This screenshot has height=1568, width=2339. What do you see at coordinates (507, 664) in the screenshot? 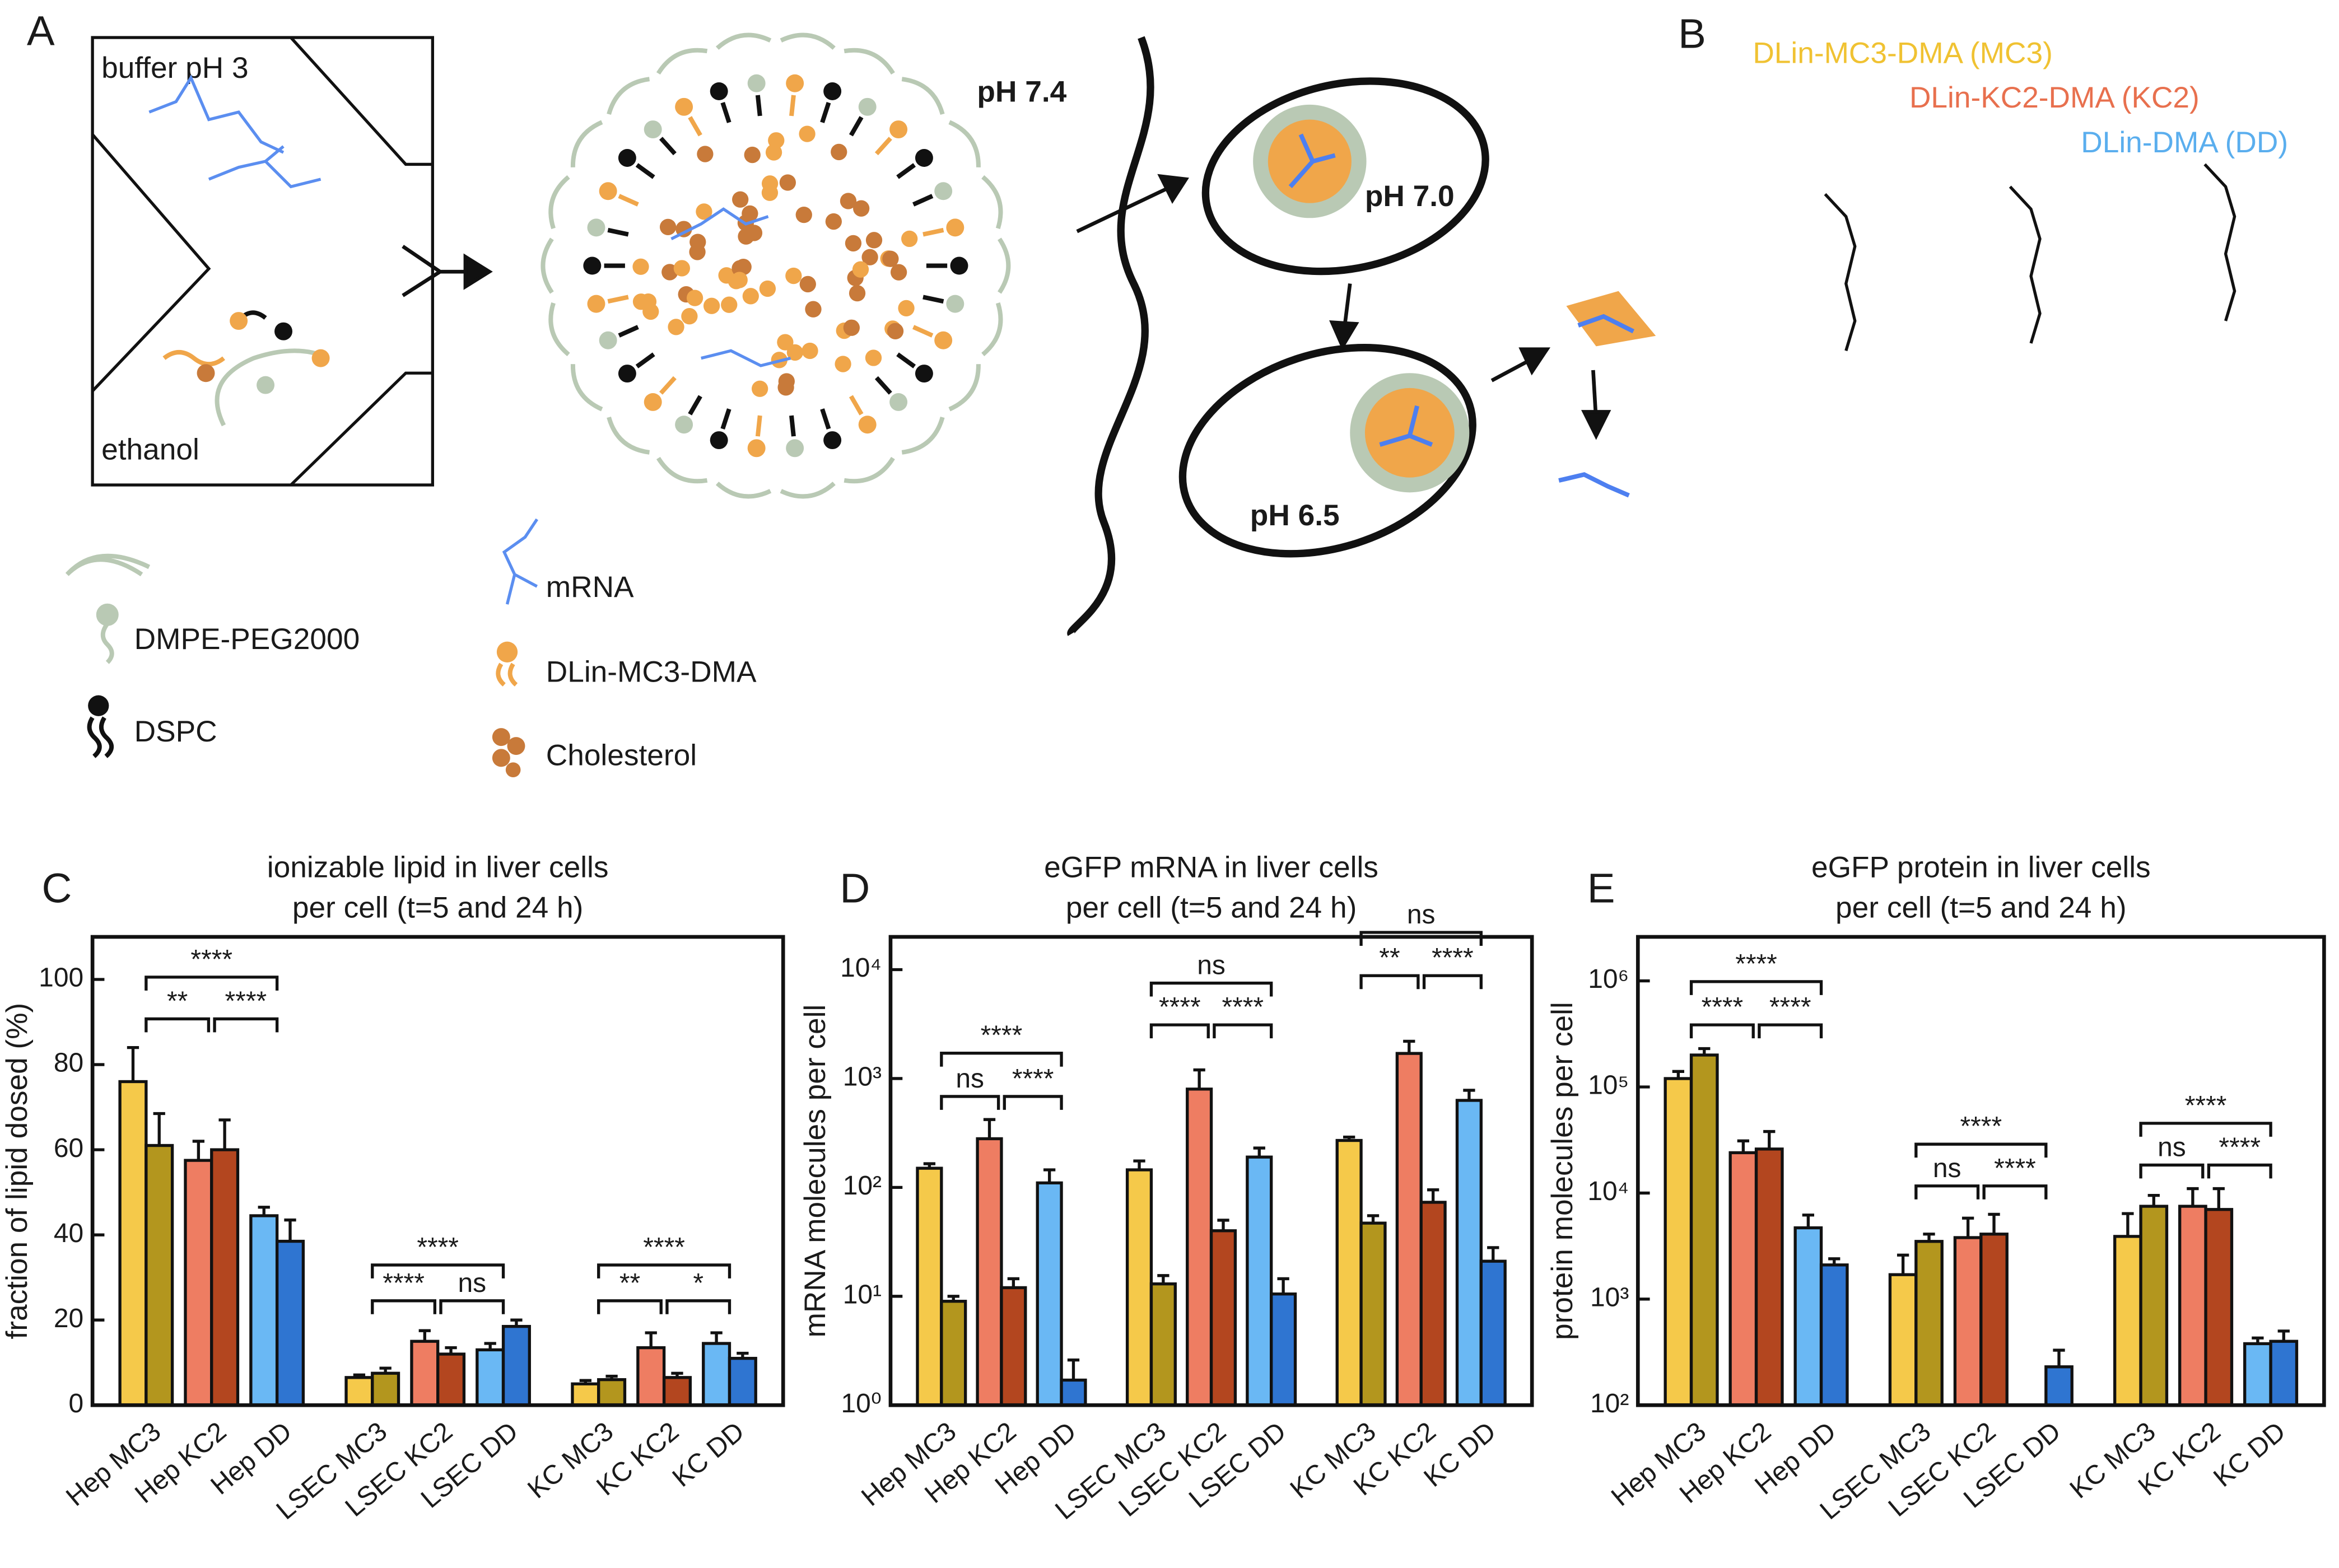
I see `legend-icon-mc3` at bounding box center [507, 664].